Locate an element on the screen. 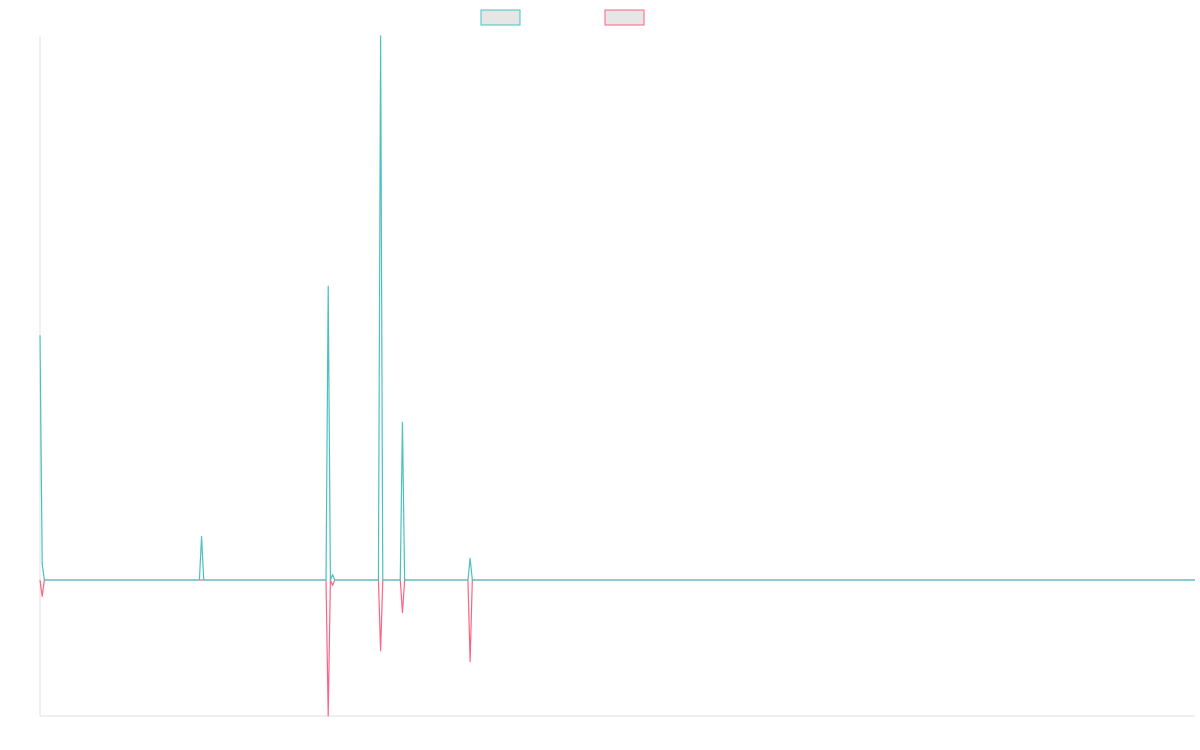 Image resolution: width=1200 pixels, height=750 pixels. chart-legend is located at coordinates (562, 17).